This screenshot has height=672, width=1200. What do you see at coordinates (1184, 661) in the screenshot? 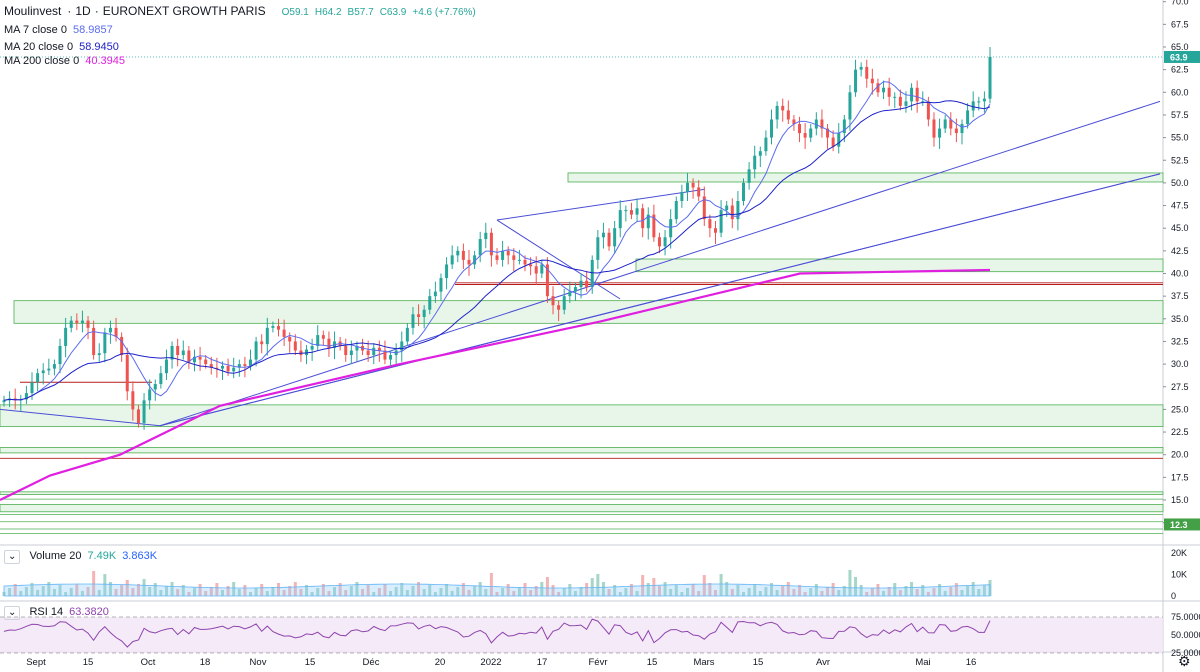
I see `gear-icon: ⚙` at bounding box center [1184, 661].